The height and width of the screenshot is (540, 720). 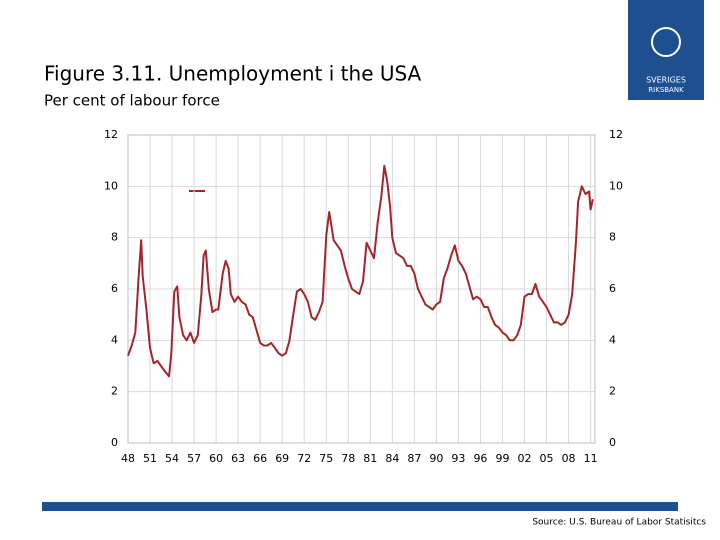 I want to click on x-tick-label: 90, so click(x=436, y=458).